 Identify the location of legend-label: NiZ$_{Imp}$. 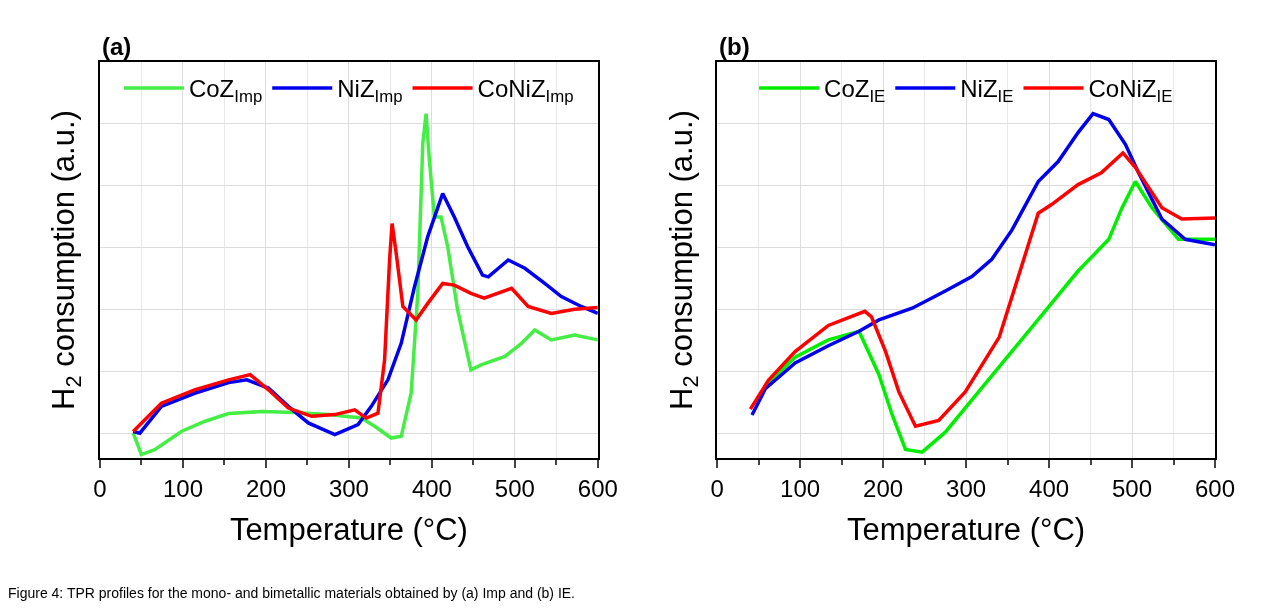
(370, 91).